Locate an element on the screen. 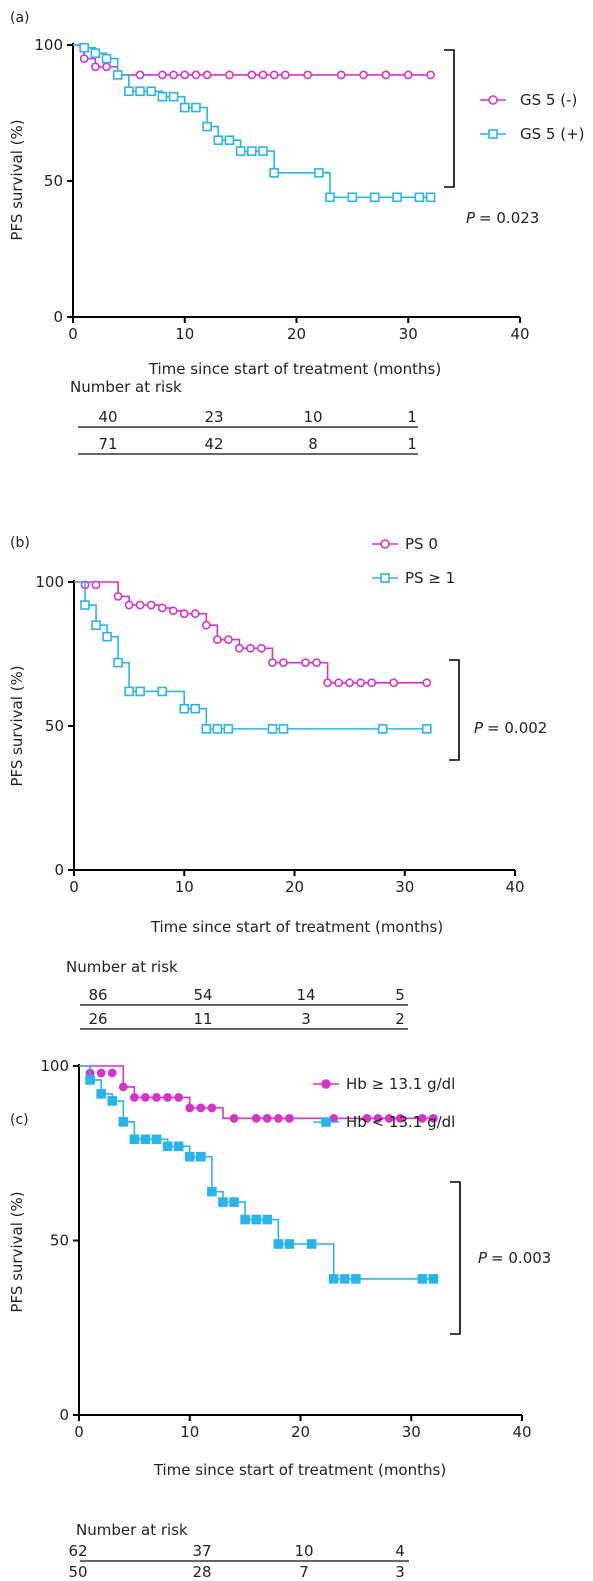  y-tick-label: 50 is located at coordinates (54, 726).